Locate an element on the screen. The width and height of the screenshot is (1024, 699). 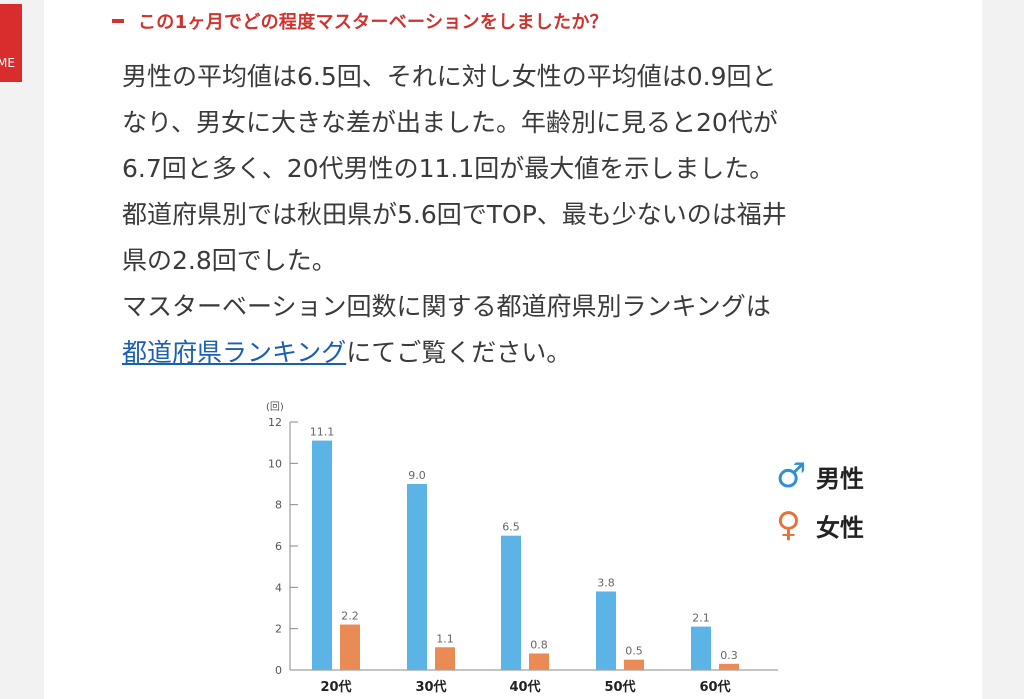
male-symbol-icon: ♂ is located at coordinates (791, 476).